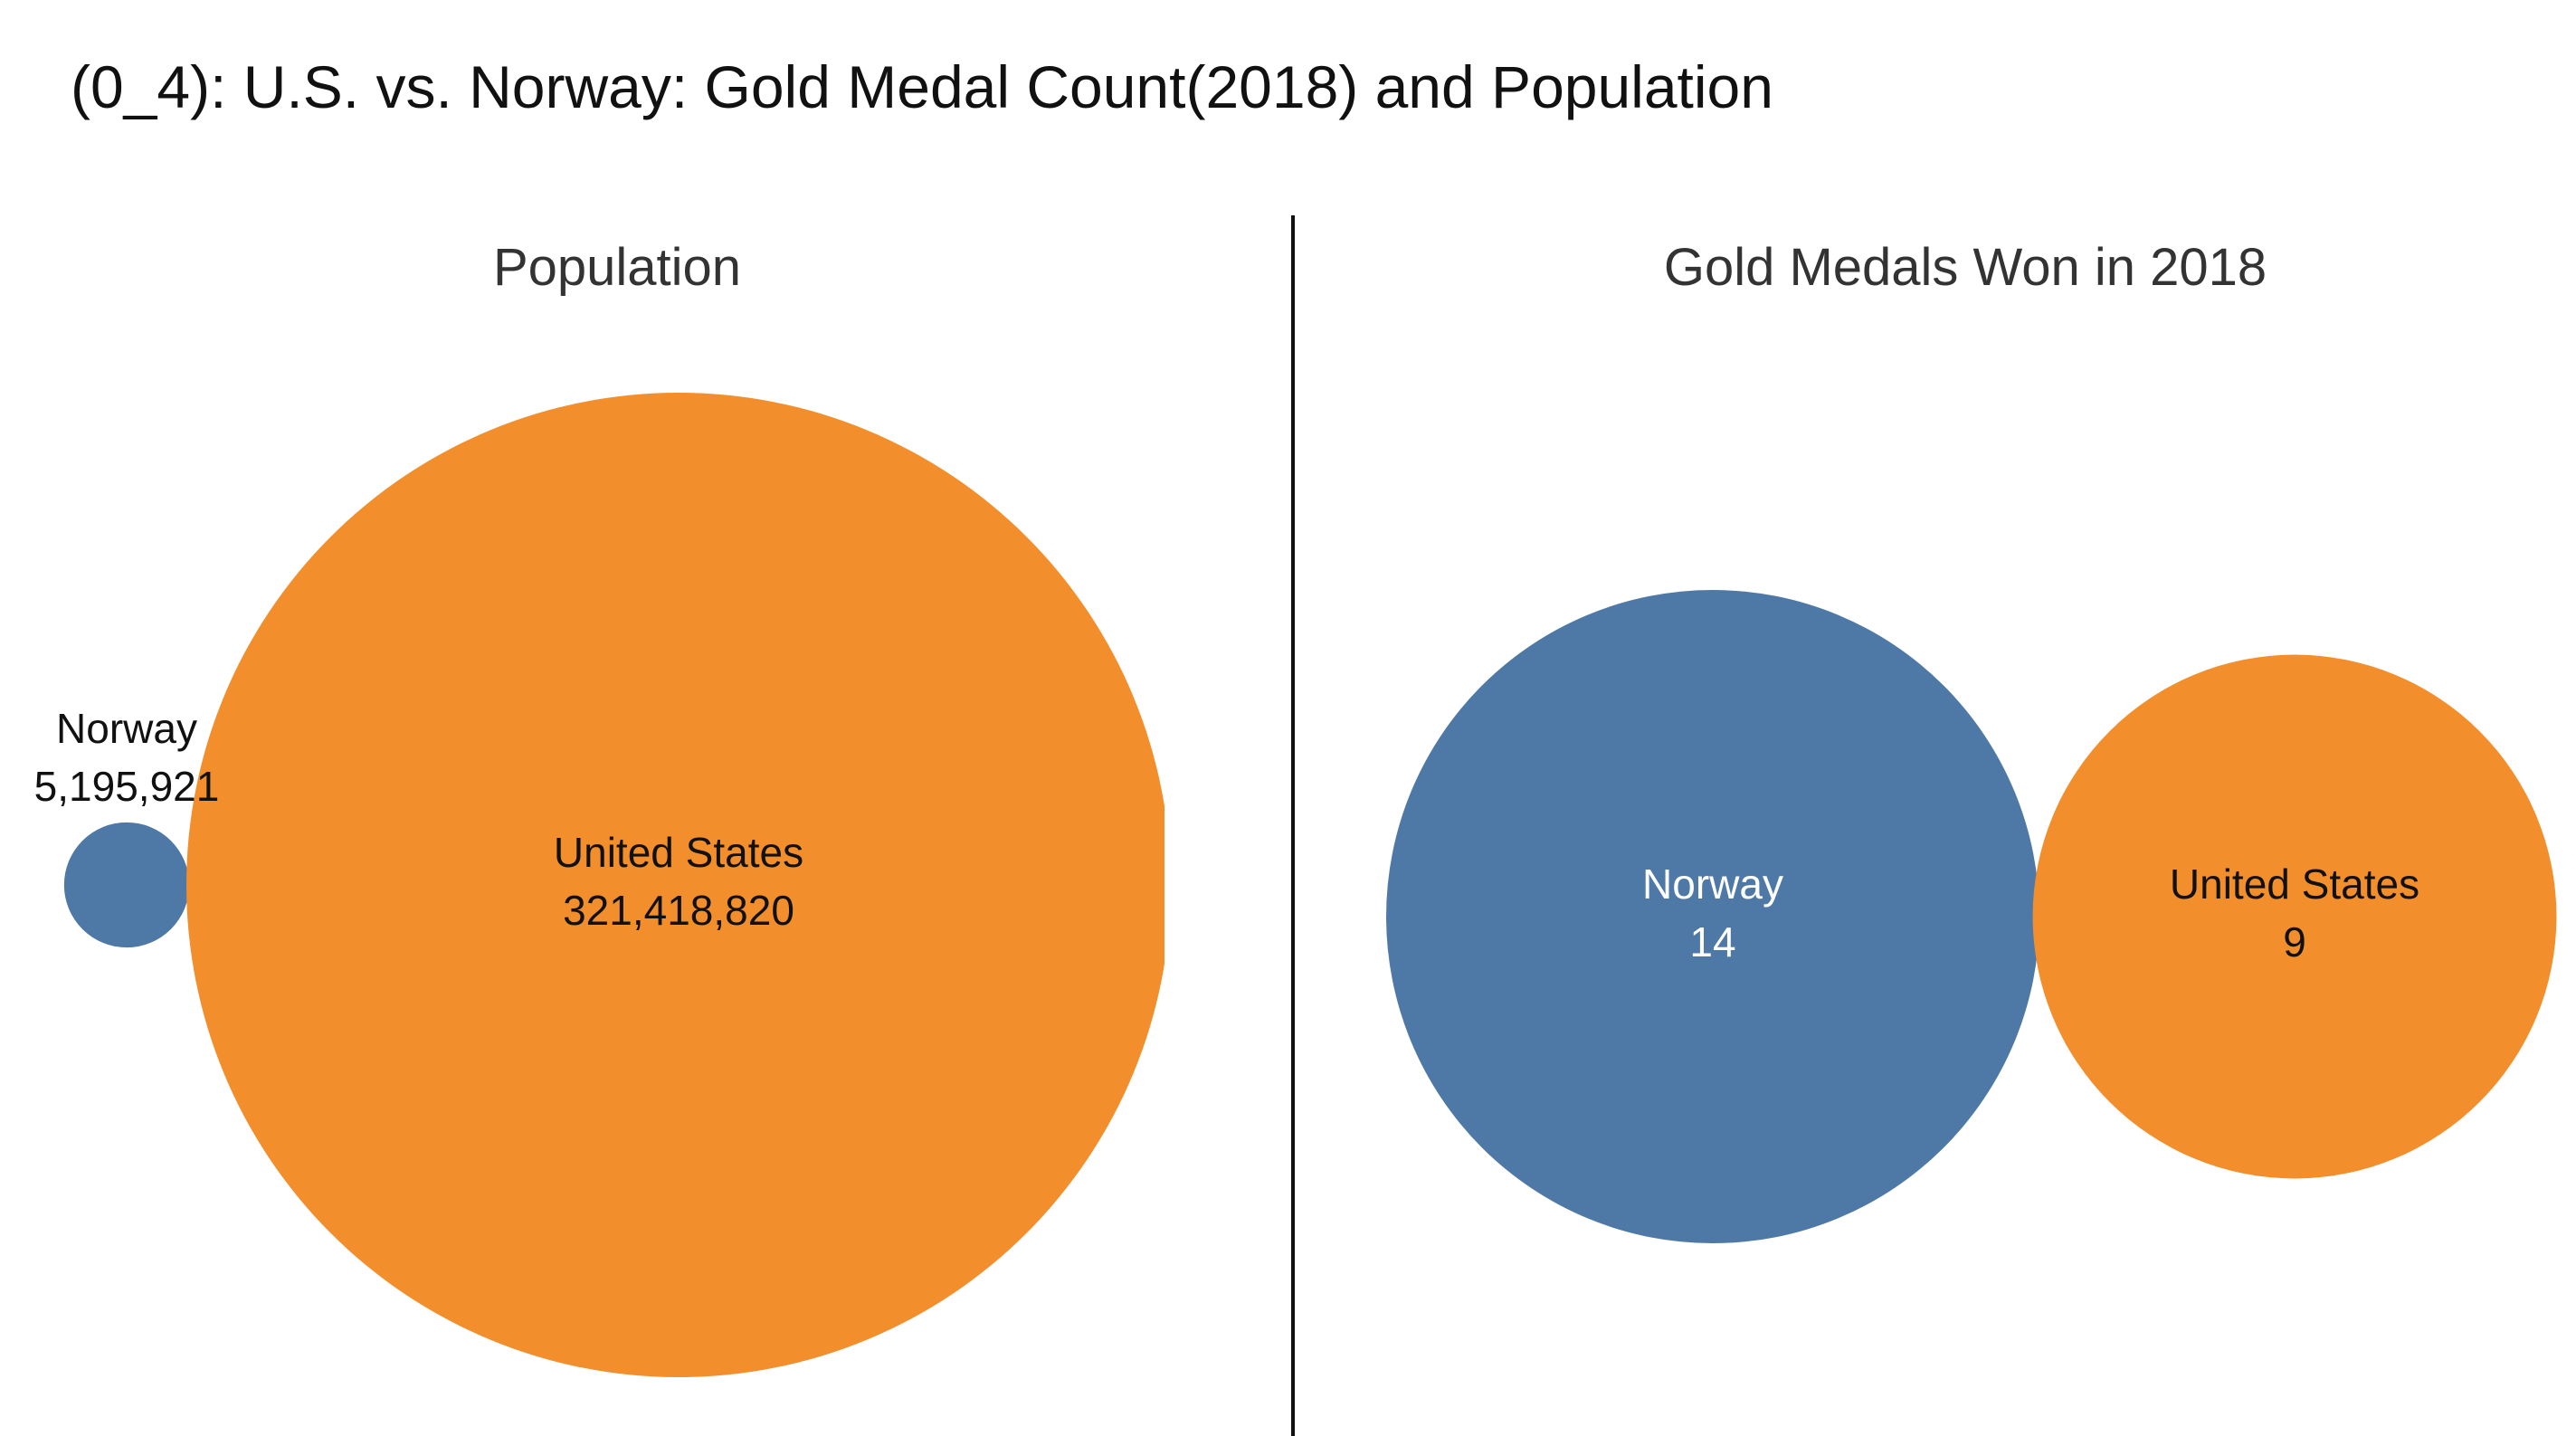  I want to click on population-panel-title: Population, so click(617, 267).